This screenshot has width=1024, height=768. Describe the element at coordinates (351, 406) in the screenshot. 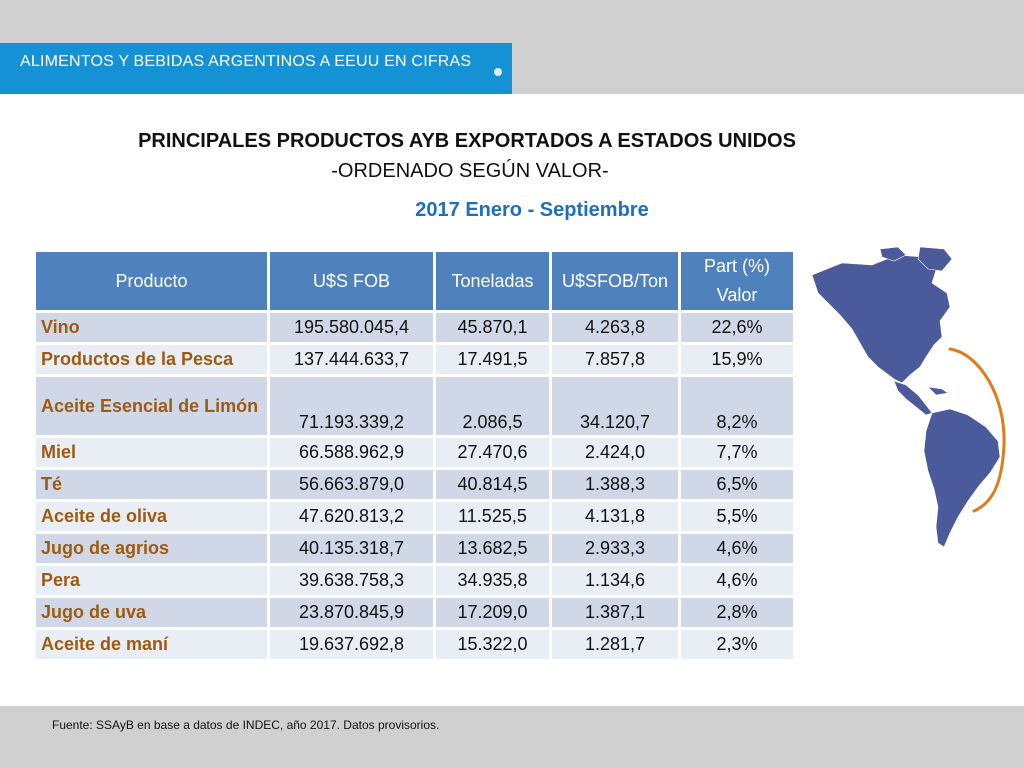

I see `cell-fob: 71.193.339,2` at that location.